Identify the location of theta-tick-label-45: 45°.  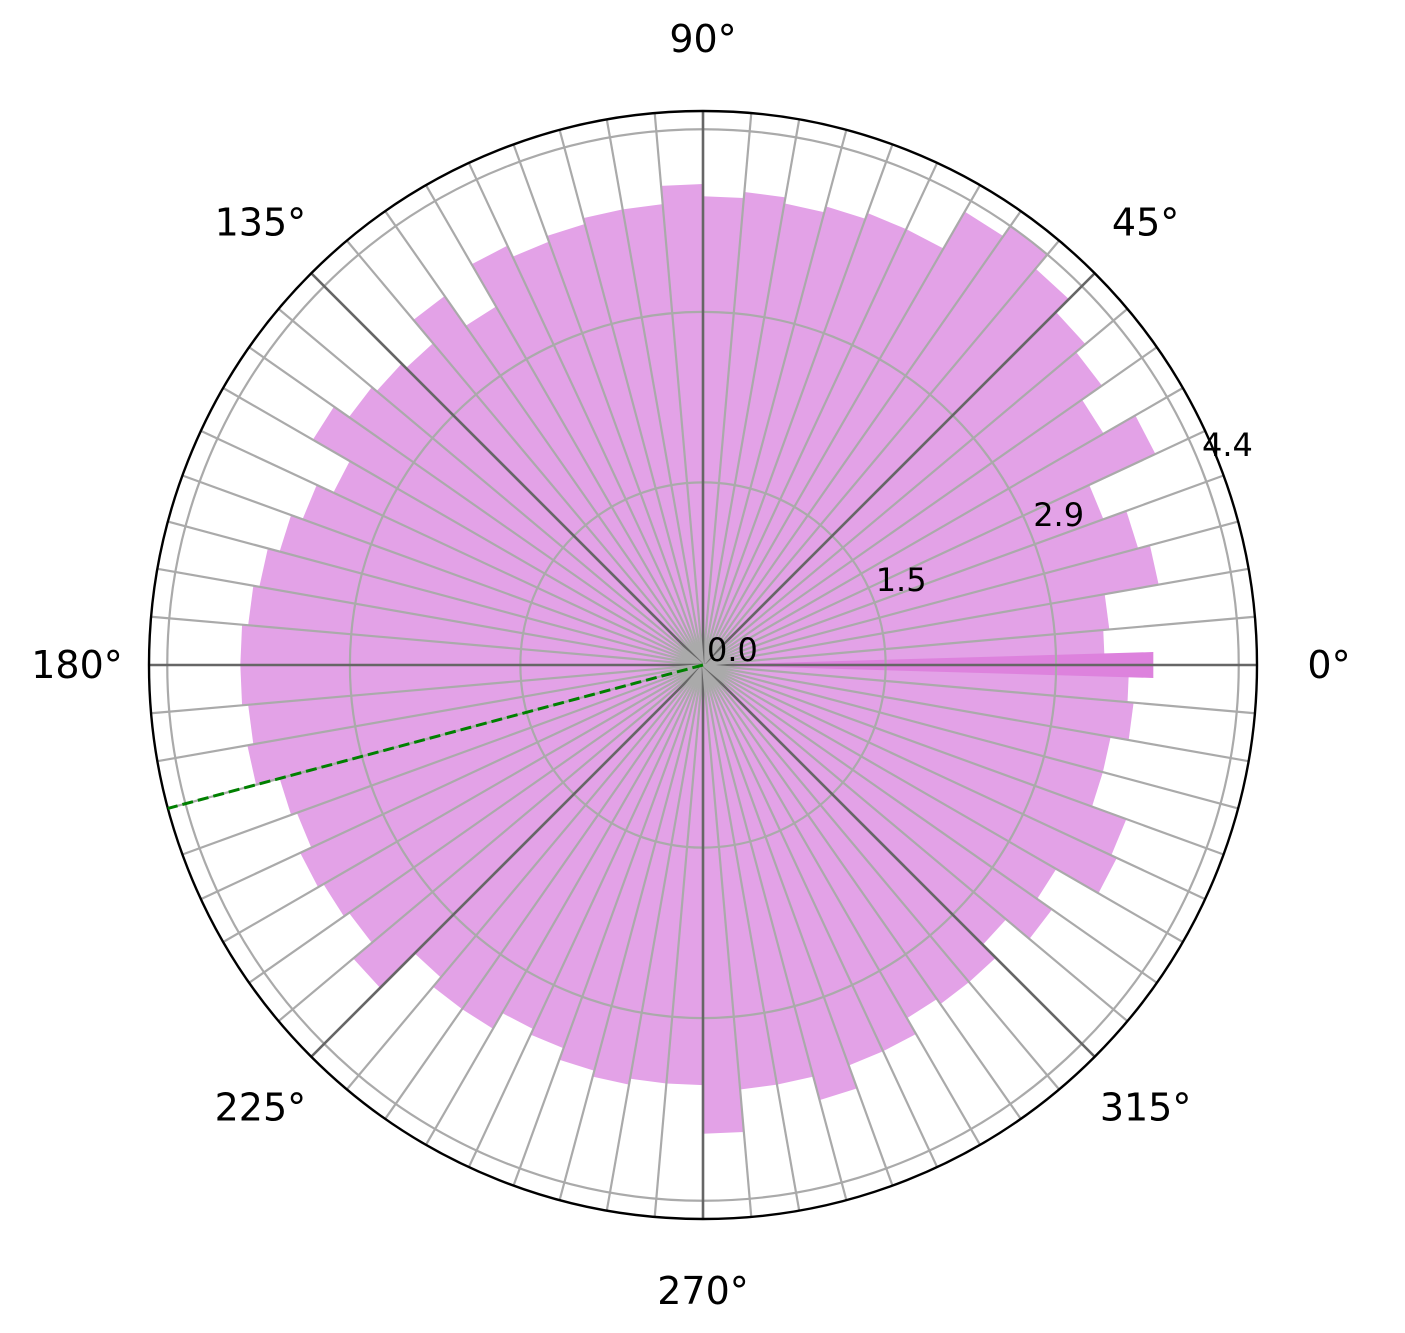
(1145, 222).